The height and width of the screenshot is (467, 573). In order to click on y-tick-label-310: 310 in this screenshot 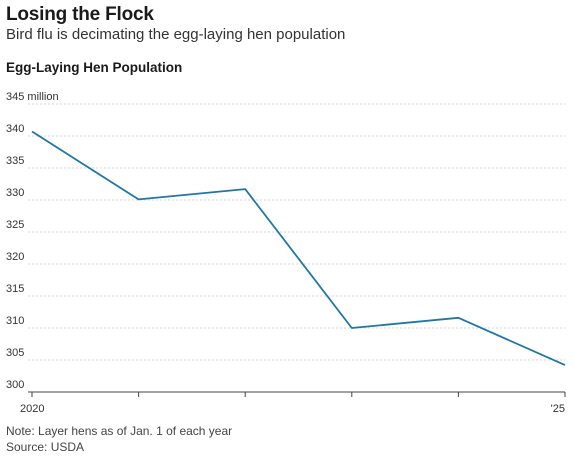, I will do `click(15, 321)`.